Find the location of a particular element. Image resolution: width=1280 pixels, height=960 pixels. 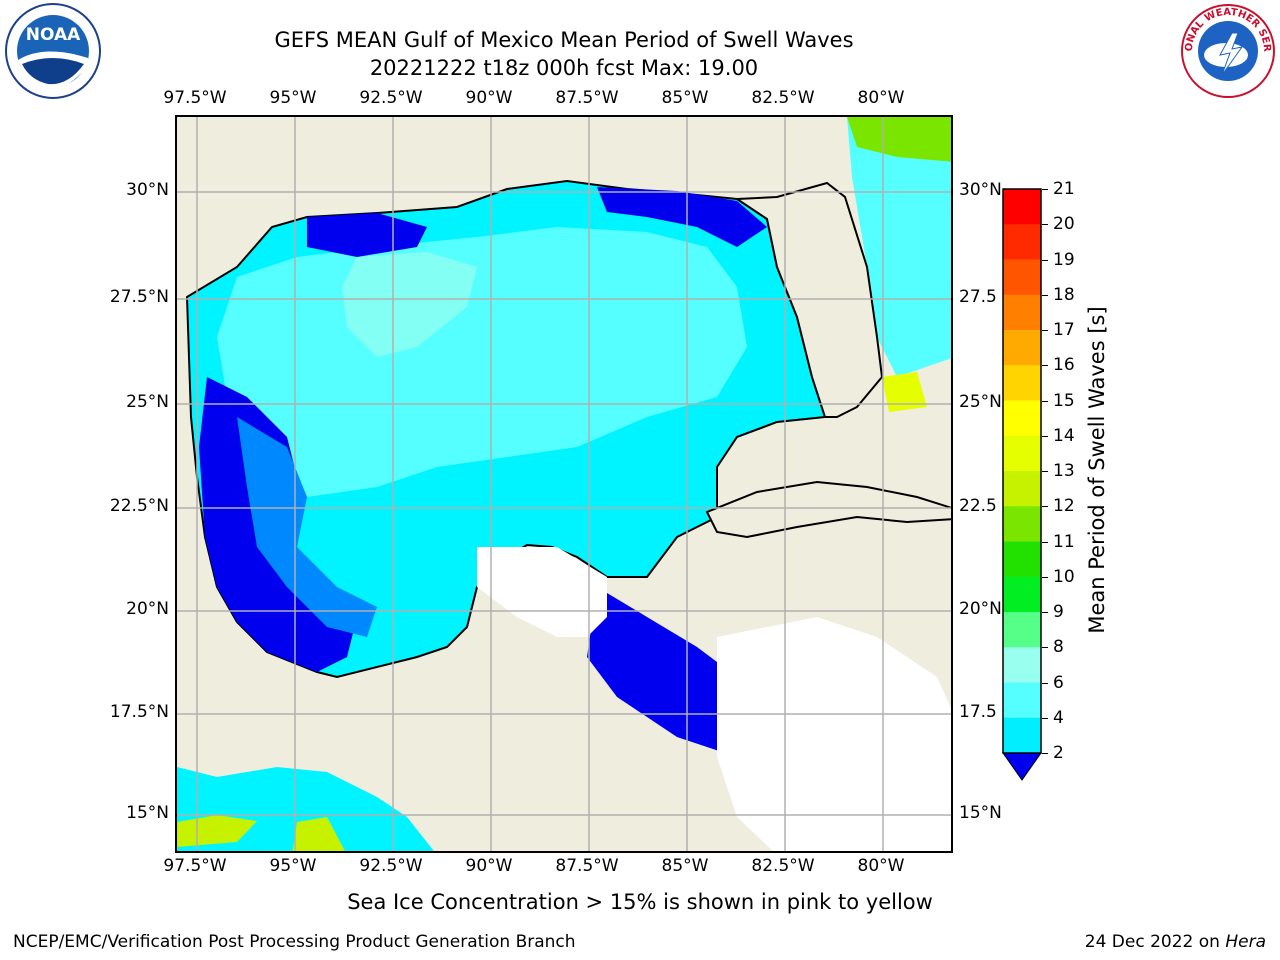

lon-label-bottom: 87.5°W is located at coordinates (587, 866).